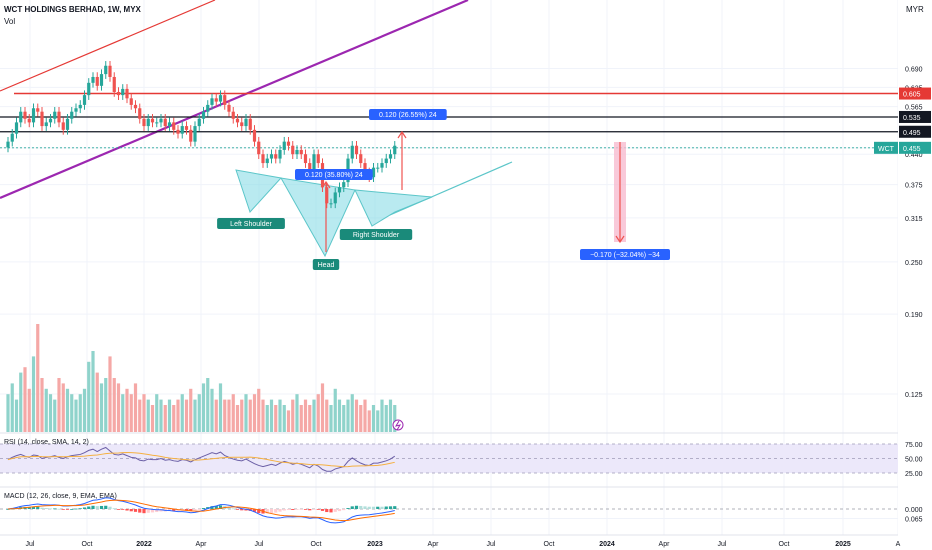 Image resolution: width=932 pixels, height=550 pixels. What do you see at coordinates (201, 135) in the screenshot?
I see `candles` at bounding box center [201, 135].